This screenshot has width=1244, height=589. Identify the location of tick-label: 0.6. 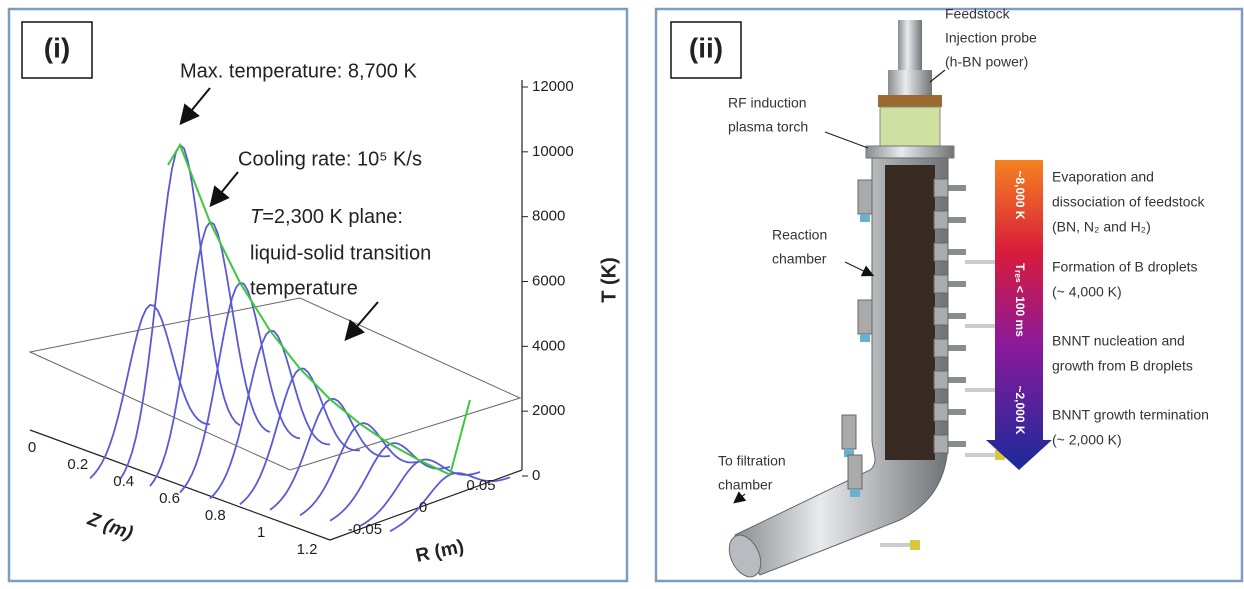
(169, 498).